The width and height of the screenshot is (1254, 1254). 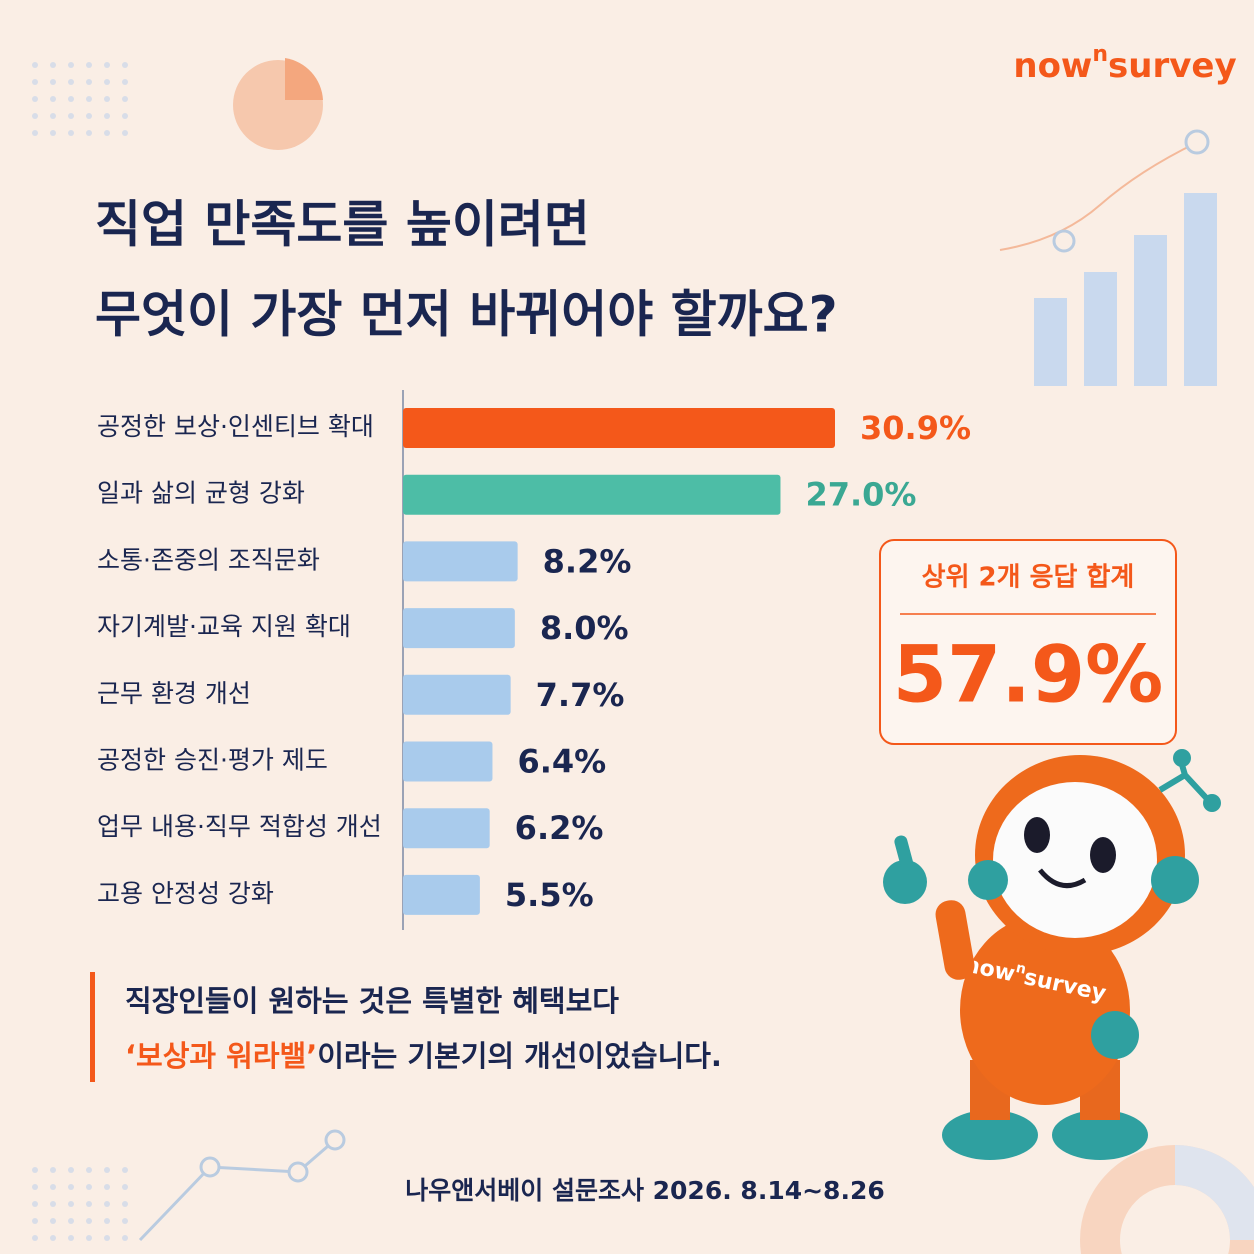 What do you see at coordinates (519, 1056) in the screenshot?
I see `note-text: 이라는 기본기의 개선이었습니다.` at bounding box center [519, 1056].